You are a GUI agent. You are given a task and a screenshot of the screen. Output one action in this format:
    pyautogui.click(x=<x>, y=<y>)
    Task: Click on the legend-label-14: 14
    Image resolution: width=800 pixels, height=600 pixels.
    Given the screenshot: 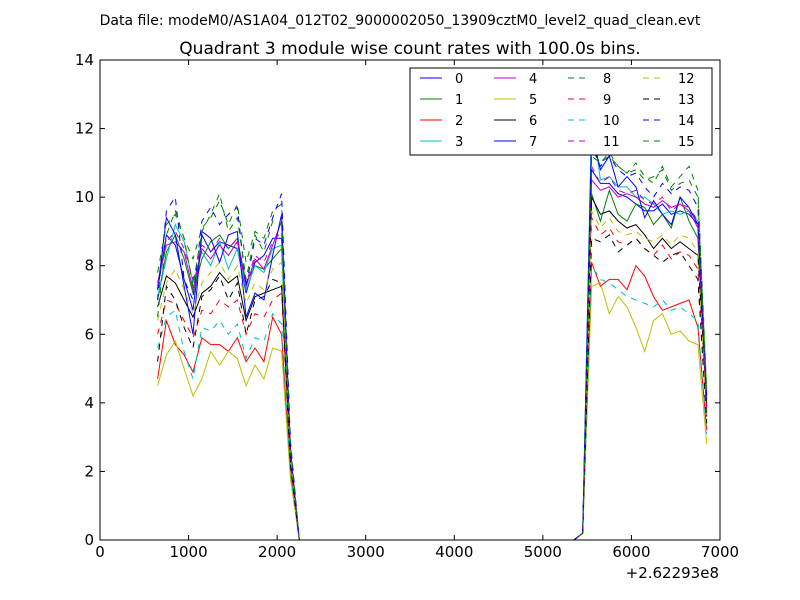 What is the action you would take?
    pyautogui.click(x=686, y=121)
    